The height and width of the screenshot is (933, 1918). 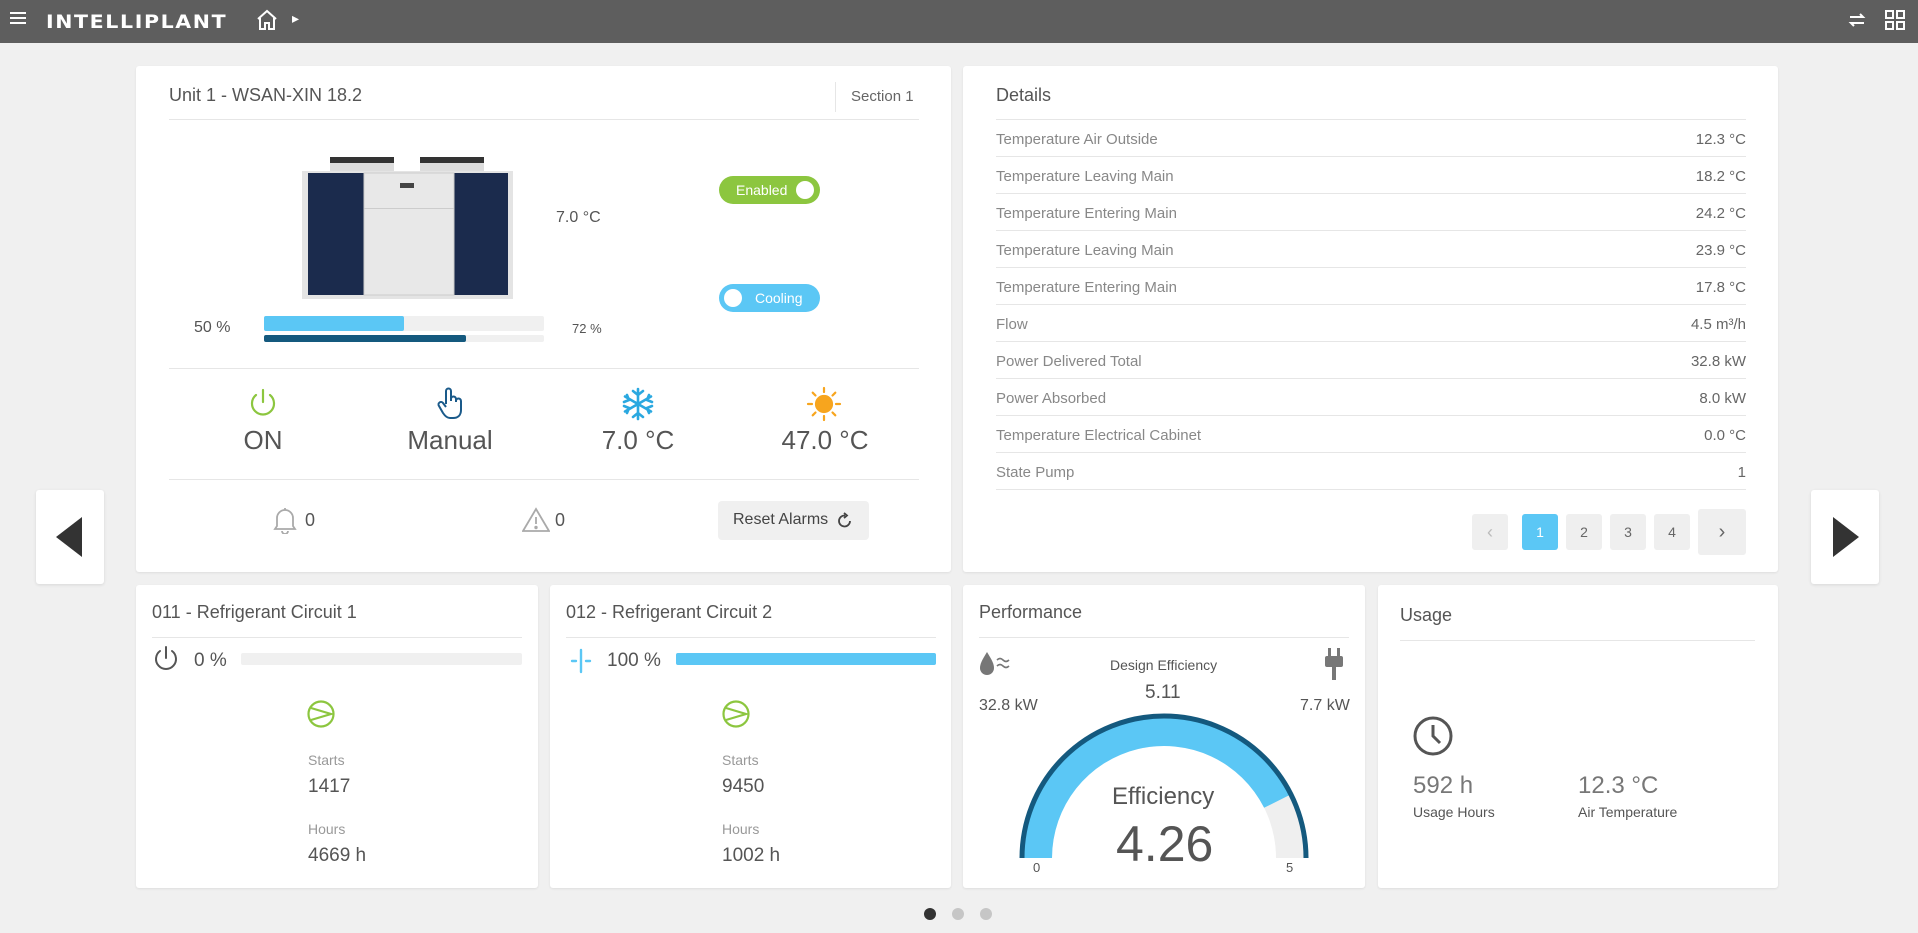 What do you see at coordinates (781, 519) in the screenshot?
I see `reset-alarms-label: Reset Alarms` at bounding box center [781, 519].